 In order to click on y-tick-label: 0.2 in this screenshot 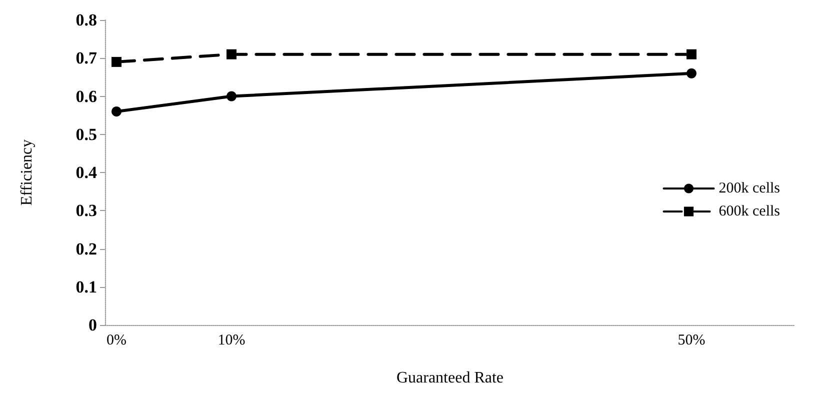, I will do `click(86, 248)`.